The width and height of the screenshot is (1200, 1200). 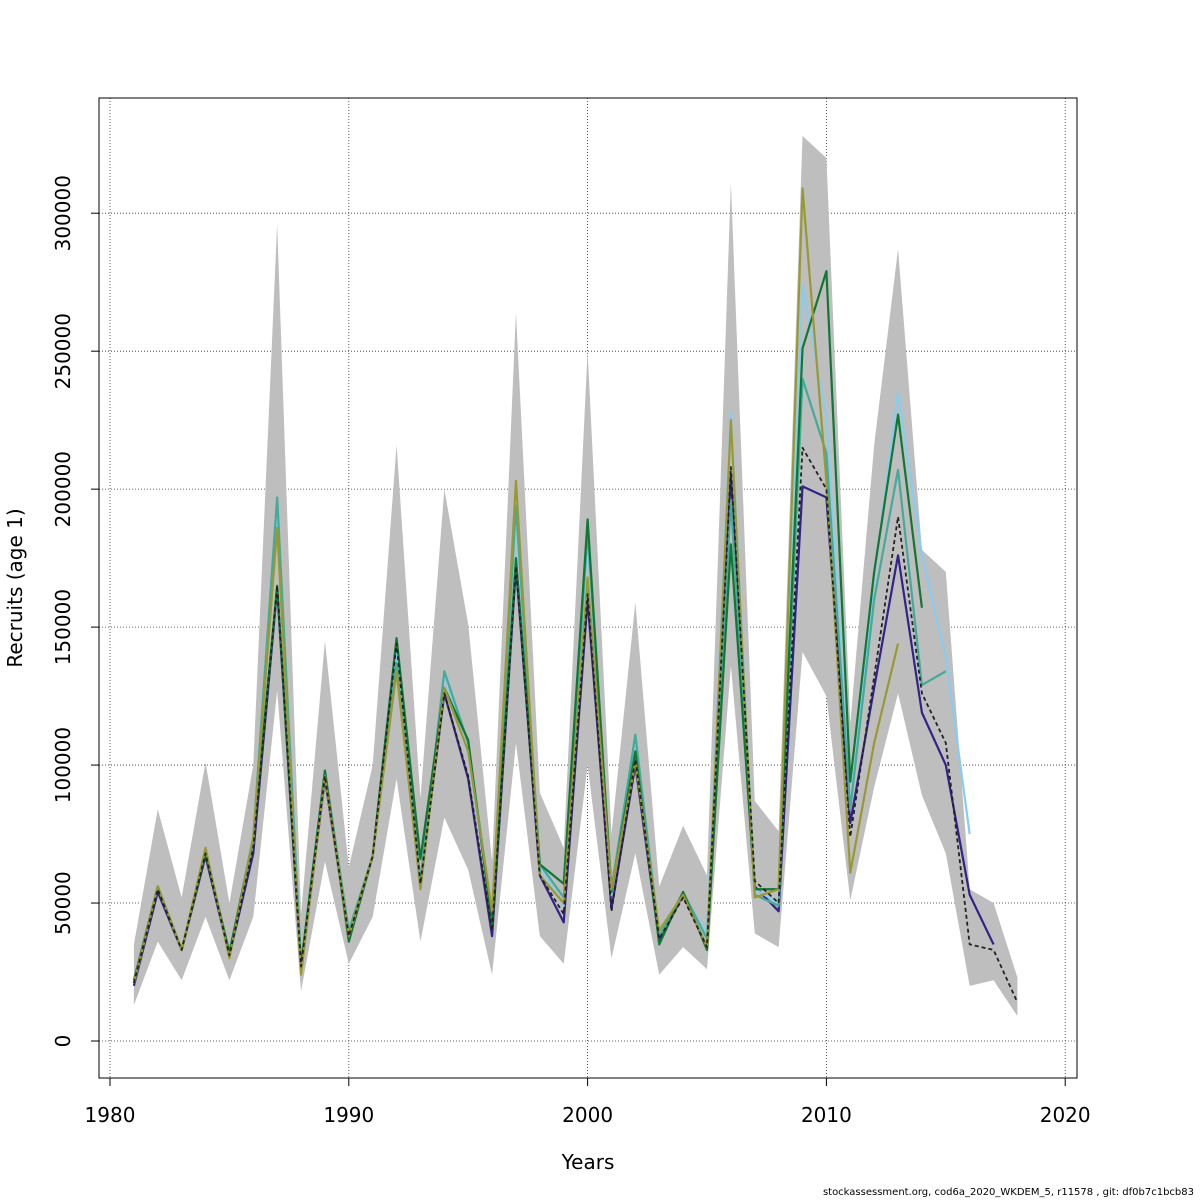 I want to click on x-tick-label: 2000, so click(x=587, y=1115).